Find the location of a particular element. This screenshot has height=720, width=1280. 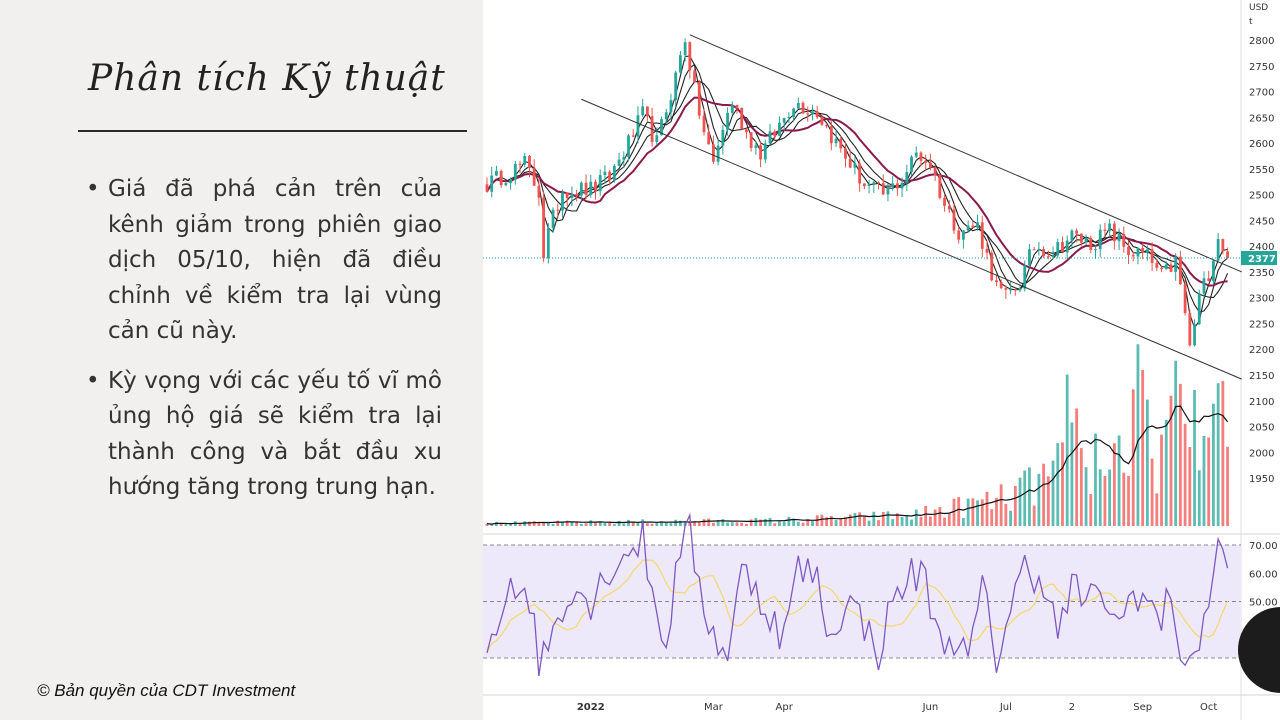

copyright-text: © Bản quyền của CDT Investment is located at coordinates (166, 690).